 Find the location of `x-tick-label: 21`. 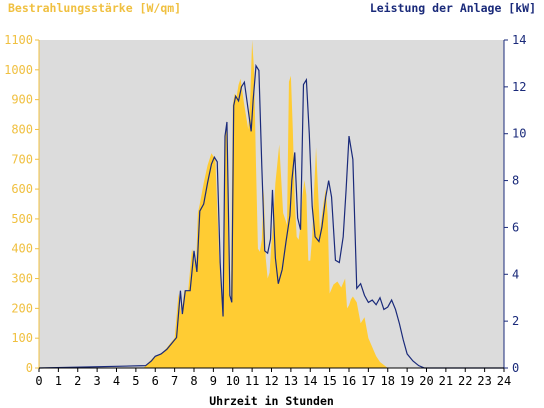

x-tick-label: 21 is located at coordinates (446, 381).